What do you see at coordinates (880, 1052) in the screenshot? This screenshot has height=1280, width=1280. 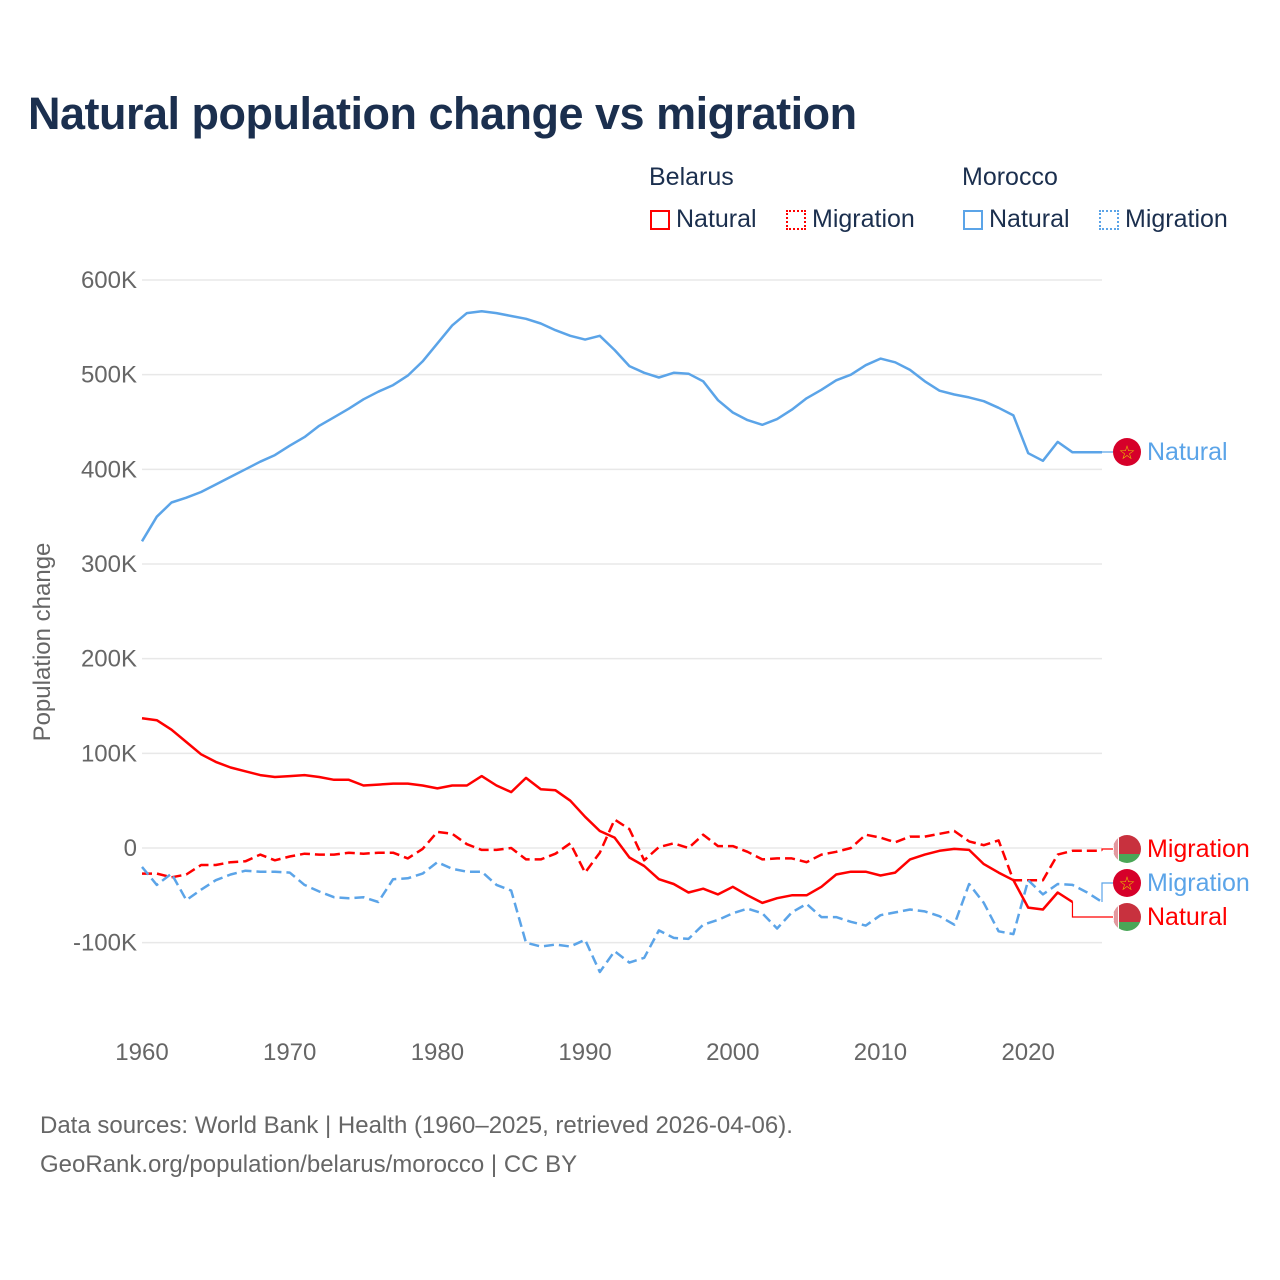 I see `x-tick-label: 2010` at bounding box center [880, 1052].